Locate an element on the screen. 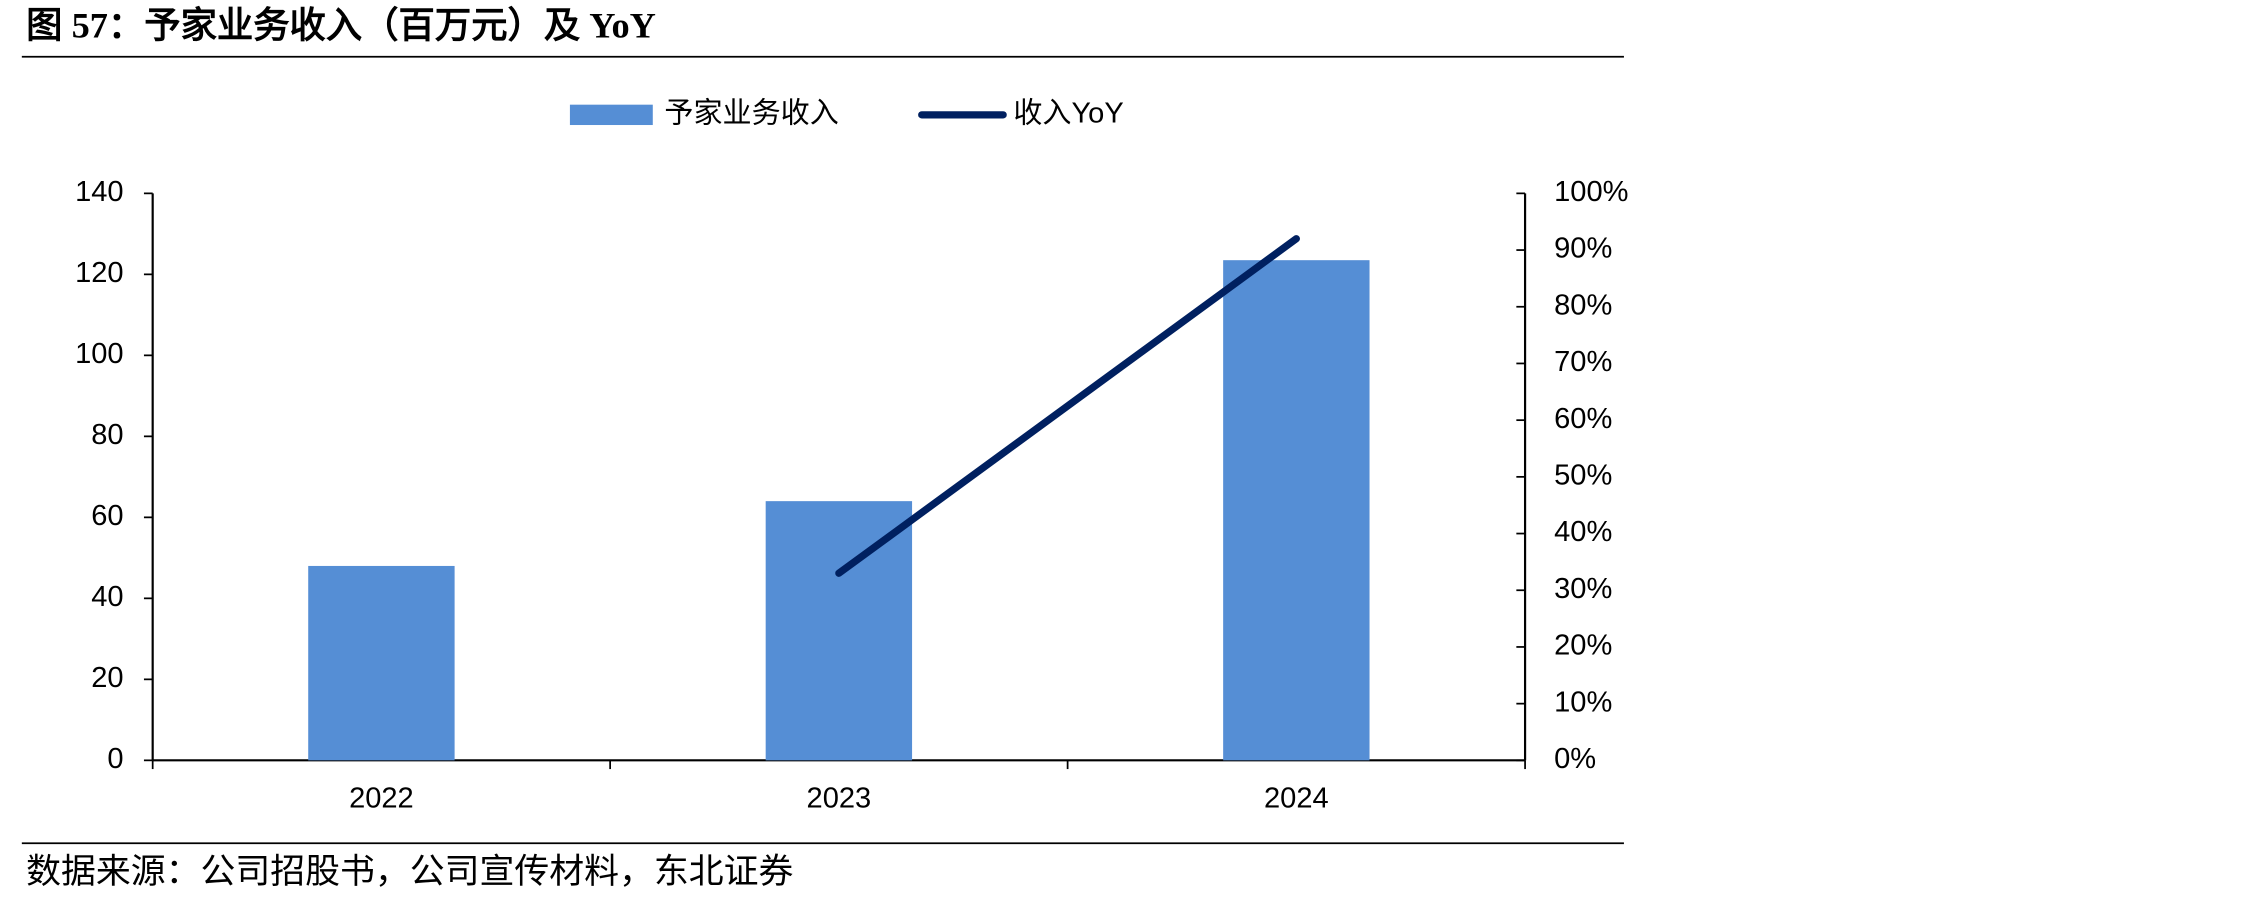  legend-label: 收入YoY is located at coordinates (1068, 113).